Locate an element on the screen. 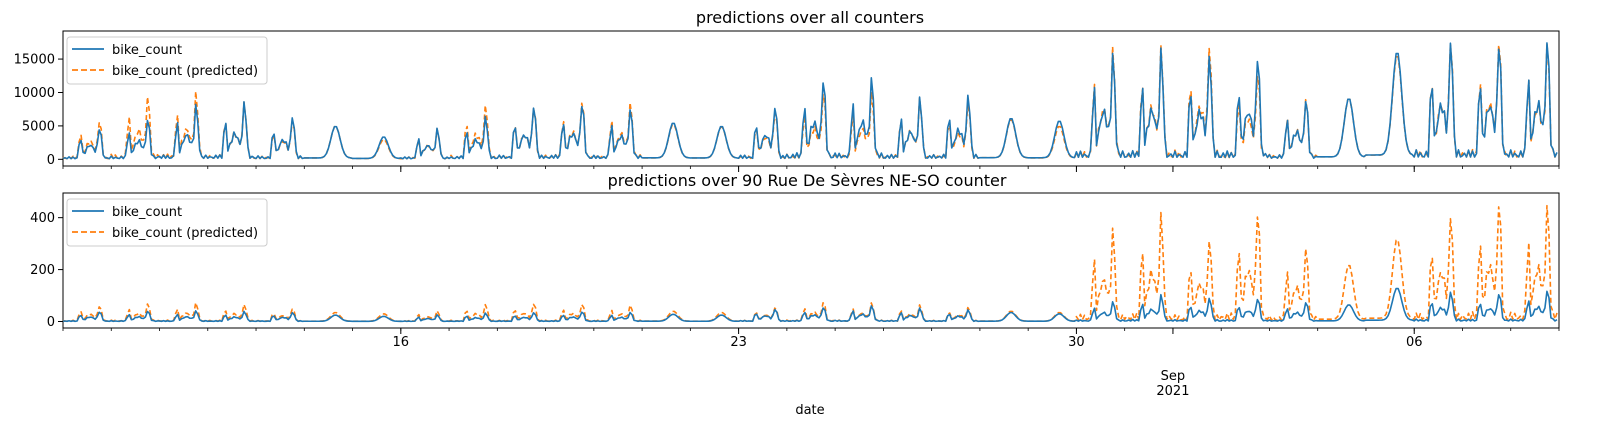 This screenshot has height=442, width=1623. series-line-actual is located at coordinates (810, 305).